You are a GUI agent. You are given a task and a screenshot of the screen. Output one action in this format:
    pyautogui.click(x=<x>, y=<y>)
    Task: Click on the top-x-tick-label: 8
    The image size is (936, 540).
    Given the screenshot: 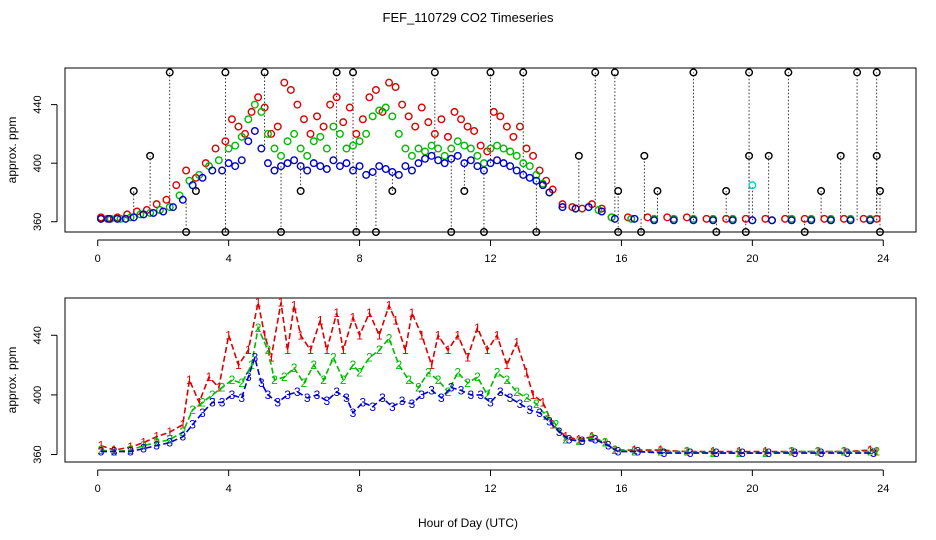 What is the action you would take?
    pyautogui.click(x=360, y=259)
    